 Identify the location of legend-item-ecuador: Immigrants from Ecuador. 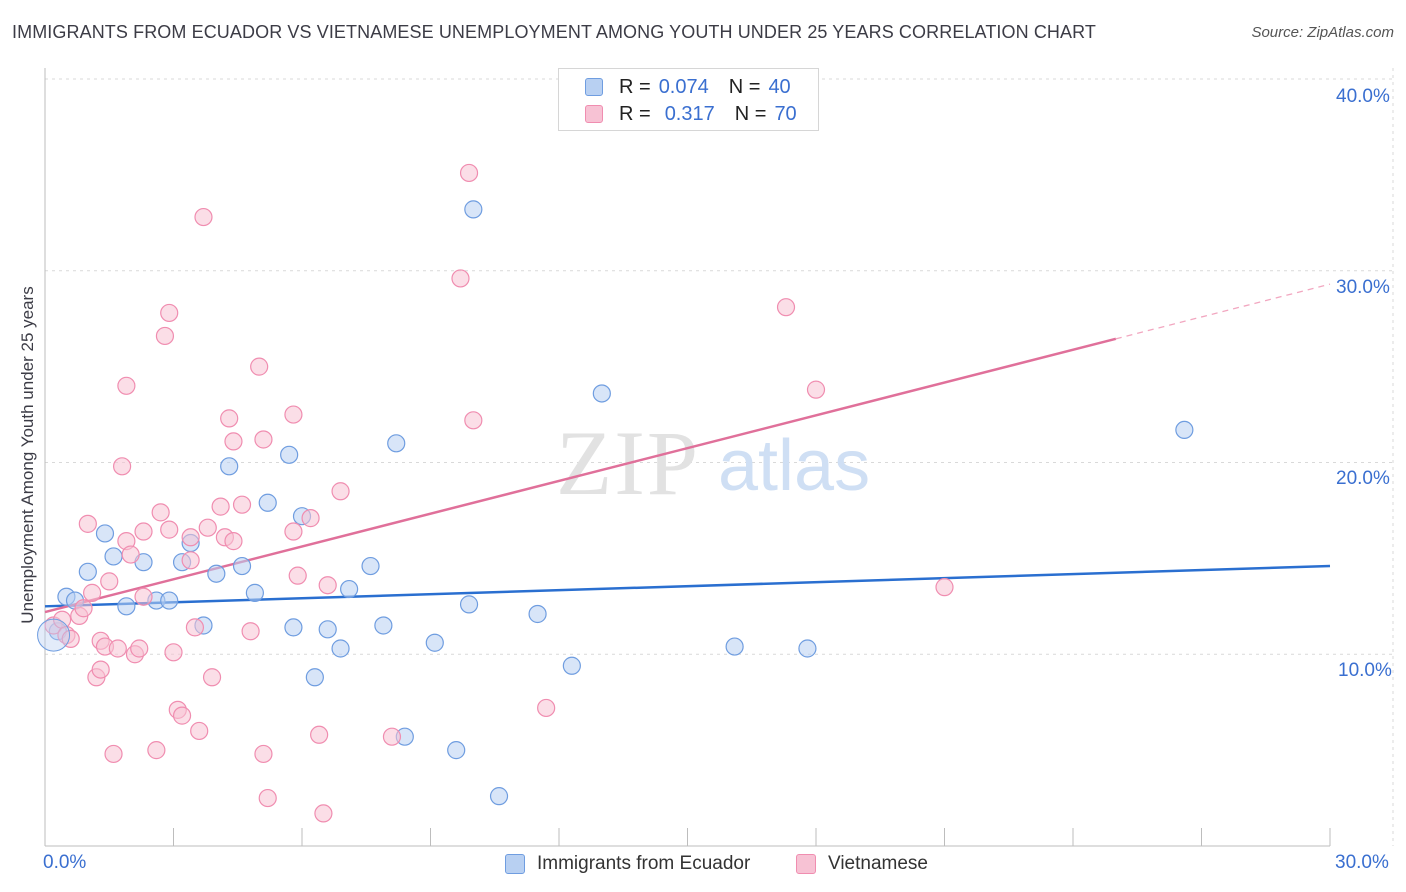
(627, 864).